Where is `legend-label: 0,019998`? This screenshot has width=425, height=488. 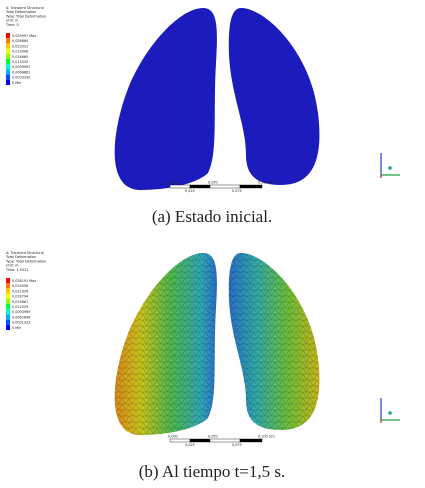
legend-label: 0,019998 is located at coordinates (20, 52).